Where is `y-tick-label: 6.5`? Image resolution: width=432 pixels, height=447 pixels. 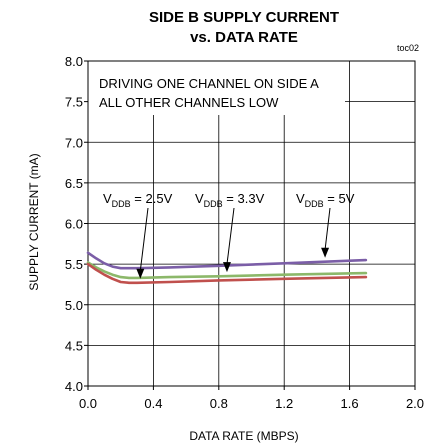
y-tick-label: 6.5 is located at coordinates (74, 183).